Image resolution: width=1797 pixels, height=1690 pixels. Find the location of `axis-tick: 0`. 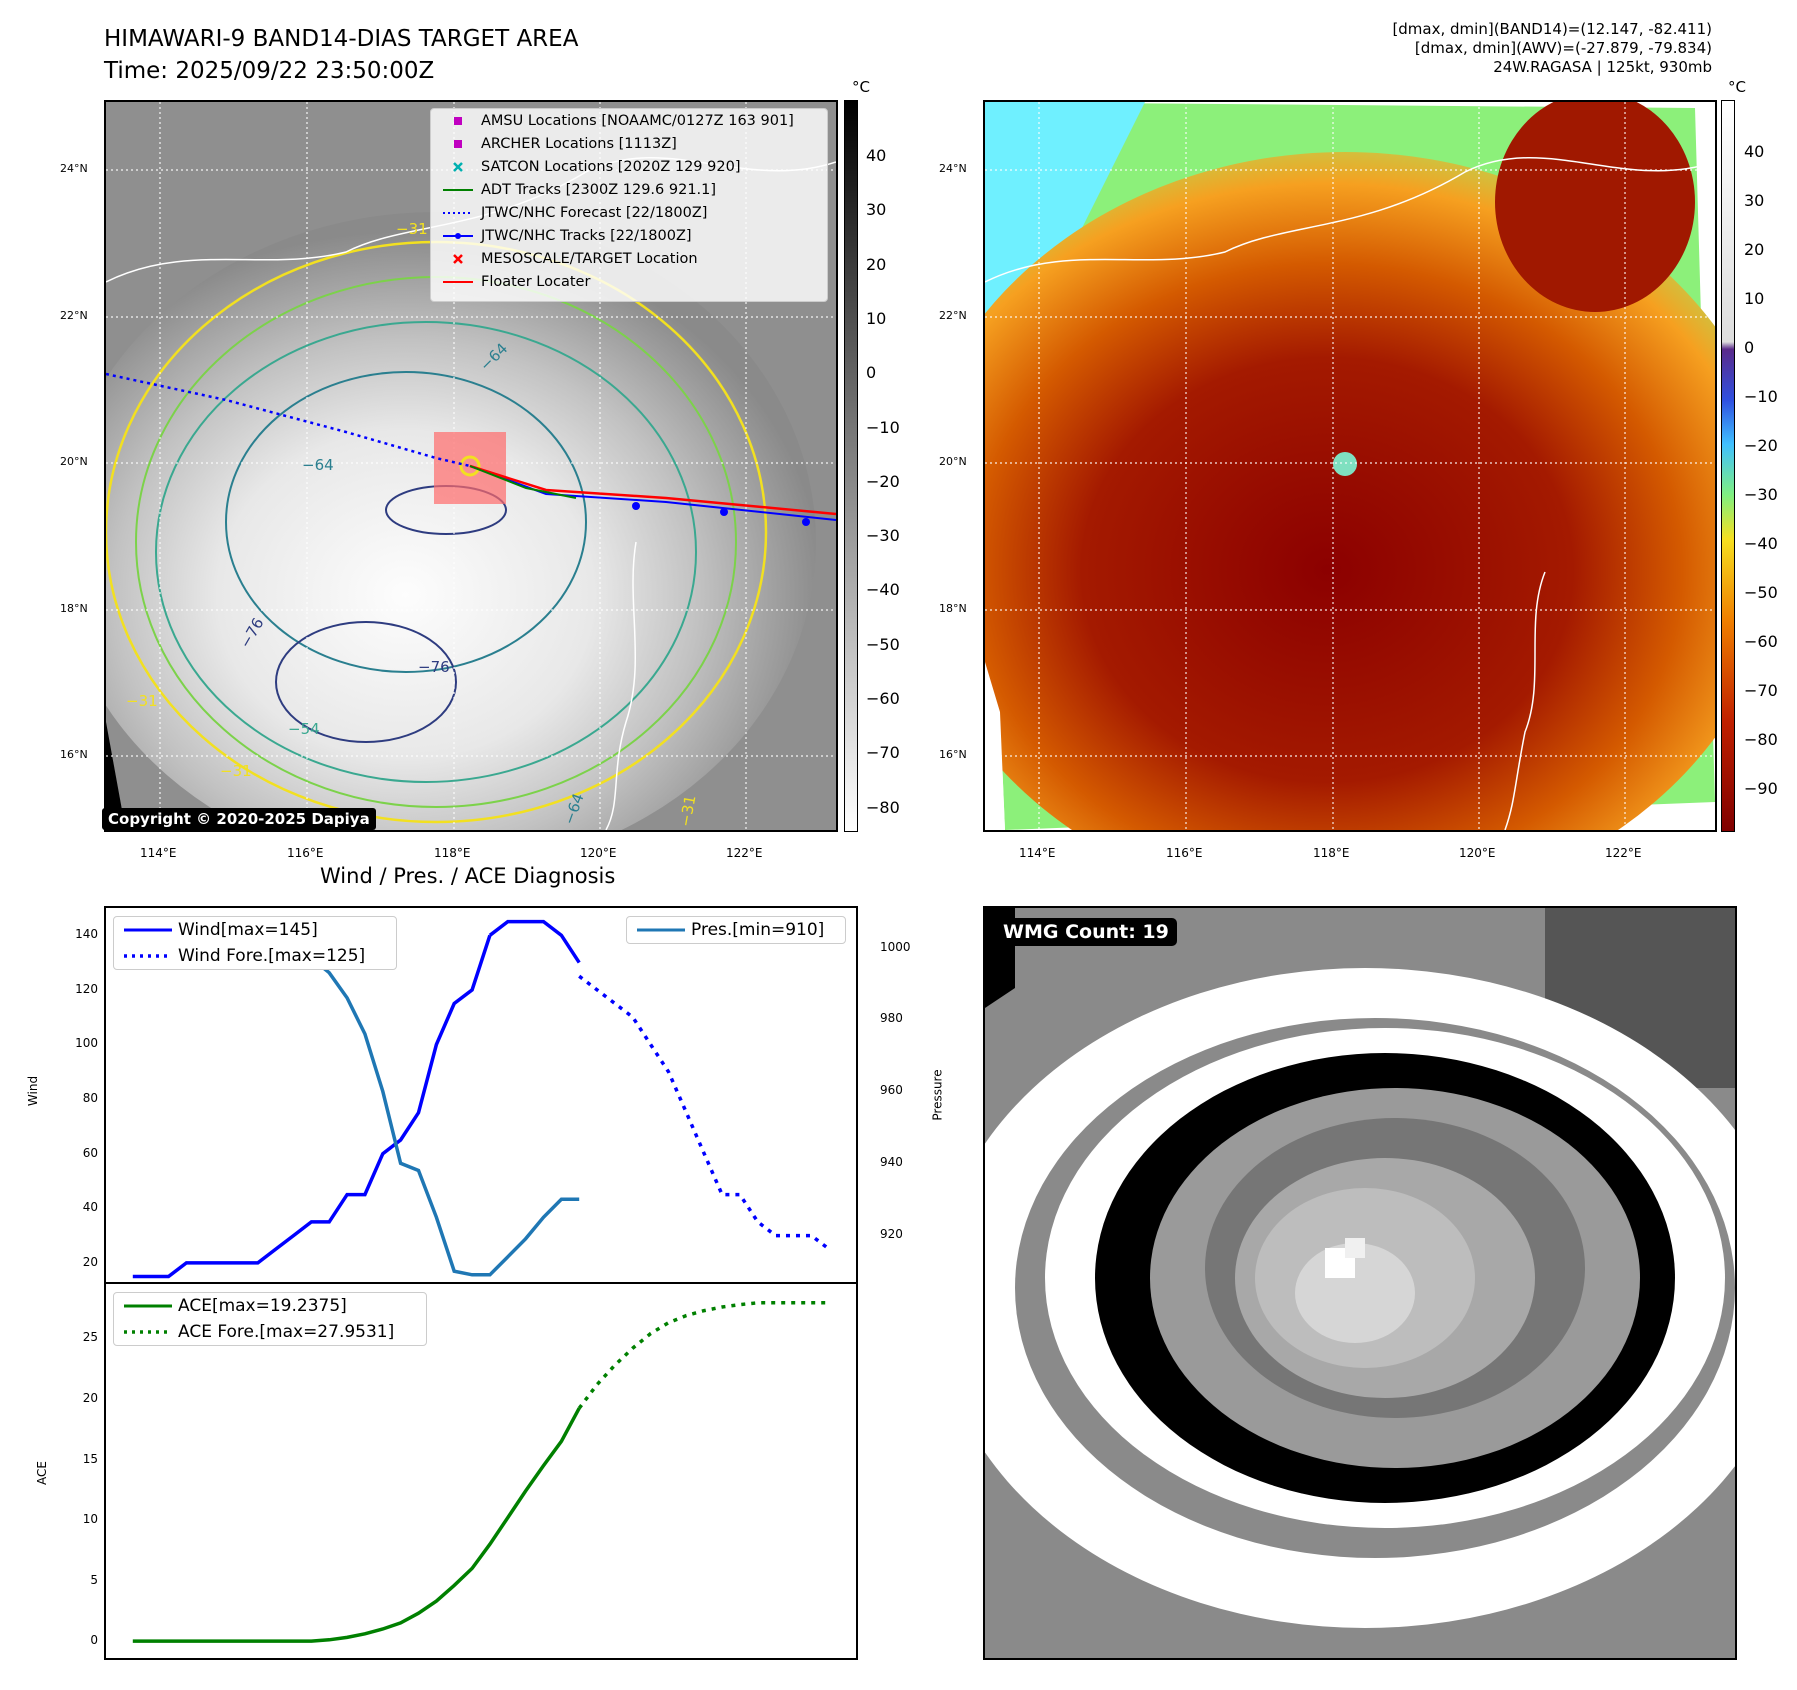

axis-tick: 0 is located at coordinates (94, 1640).